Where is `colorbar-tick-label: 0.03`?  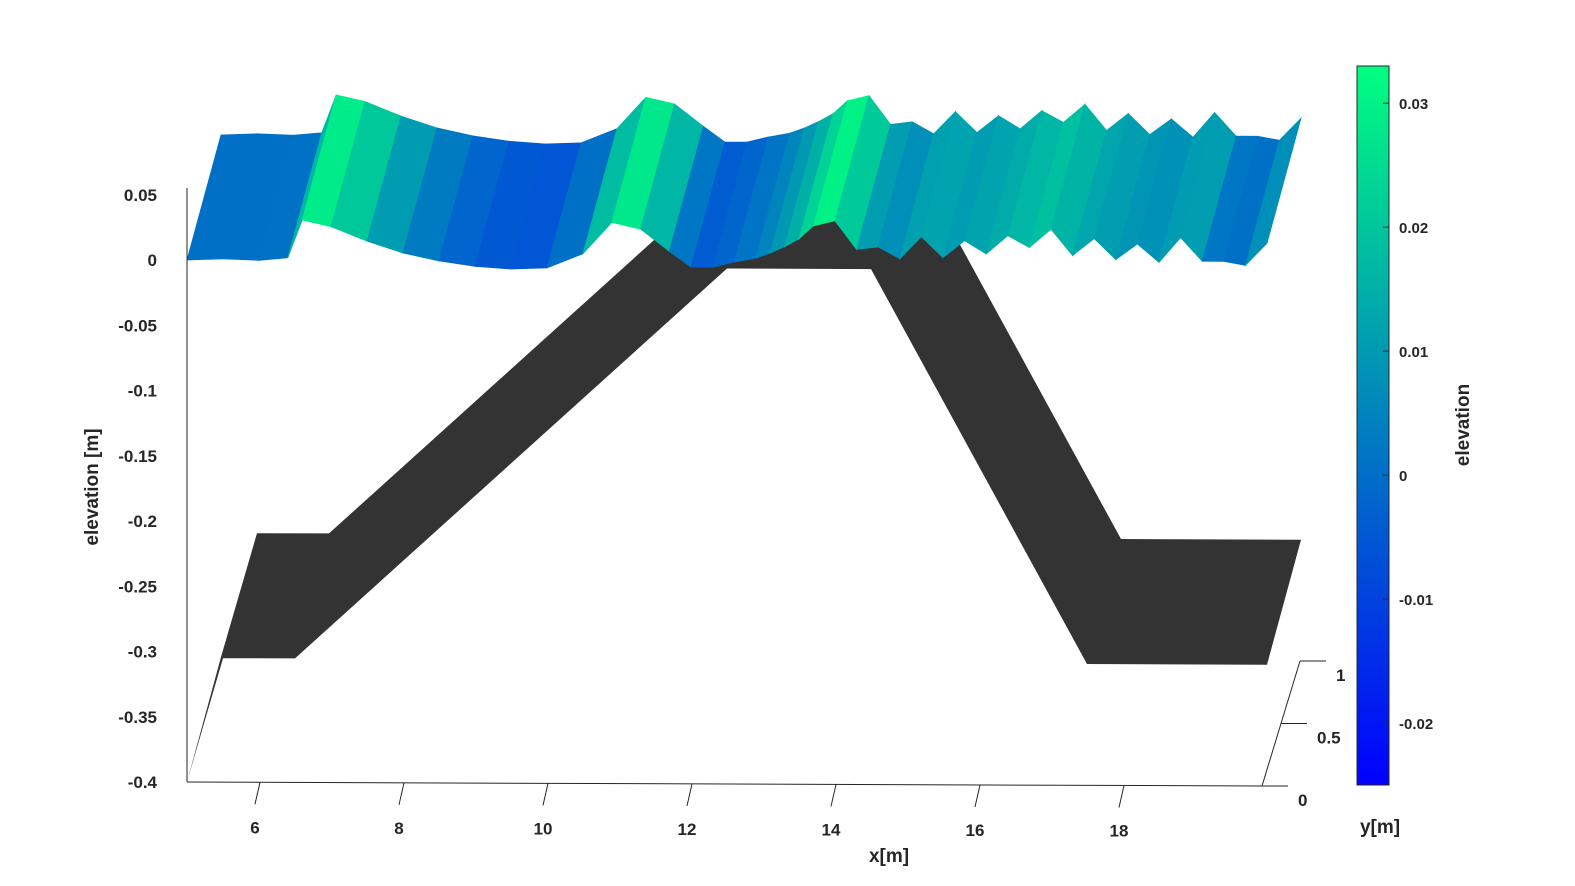
colorbar-tick-label: 0.03 is located at coordinates (1413, 104).